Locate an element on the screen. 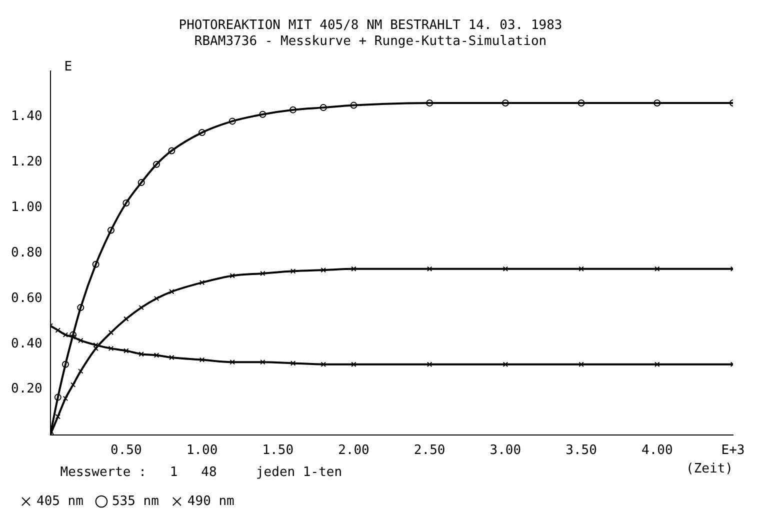 This screenshot has width=761, height=527. x-tick-label: 3.00 is located at coordinates (506, 450).